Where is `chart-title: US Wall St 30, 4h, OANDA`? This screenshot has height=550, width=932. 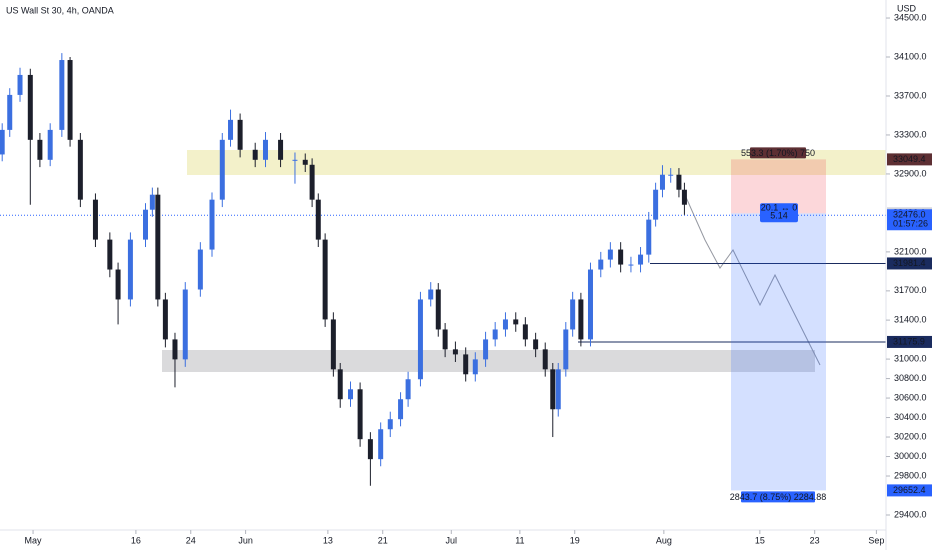 chart-title: US Wall St 30, 4h, OANDA is located at coordinates (60, 10).